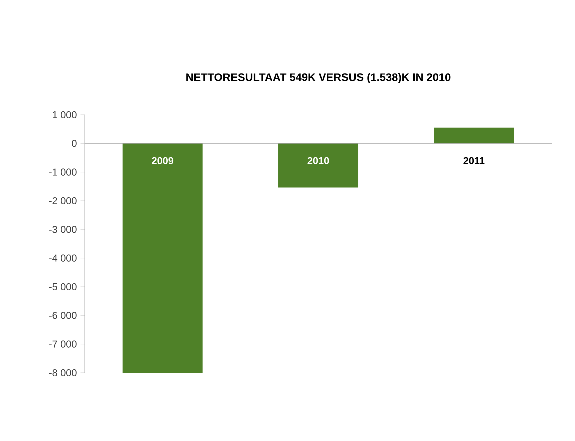  I want to click on chart-title: NETTORESULTAAT 549K VERSUS (1.538)K IN 2010, so click(318, 78).